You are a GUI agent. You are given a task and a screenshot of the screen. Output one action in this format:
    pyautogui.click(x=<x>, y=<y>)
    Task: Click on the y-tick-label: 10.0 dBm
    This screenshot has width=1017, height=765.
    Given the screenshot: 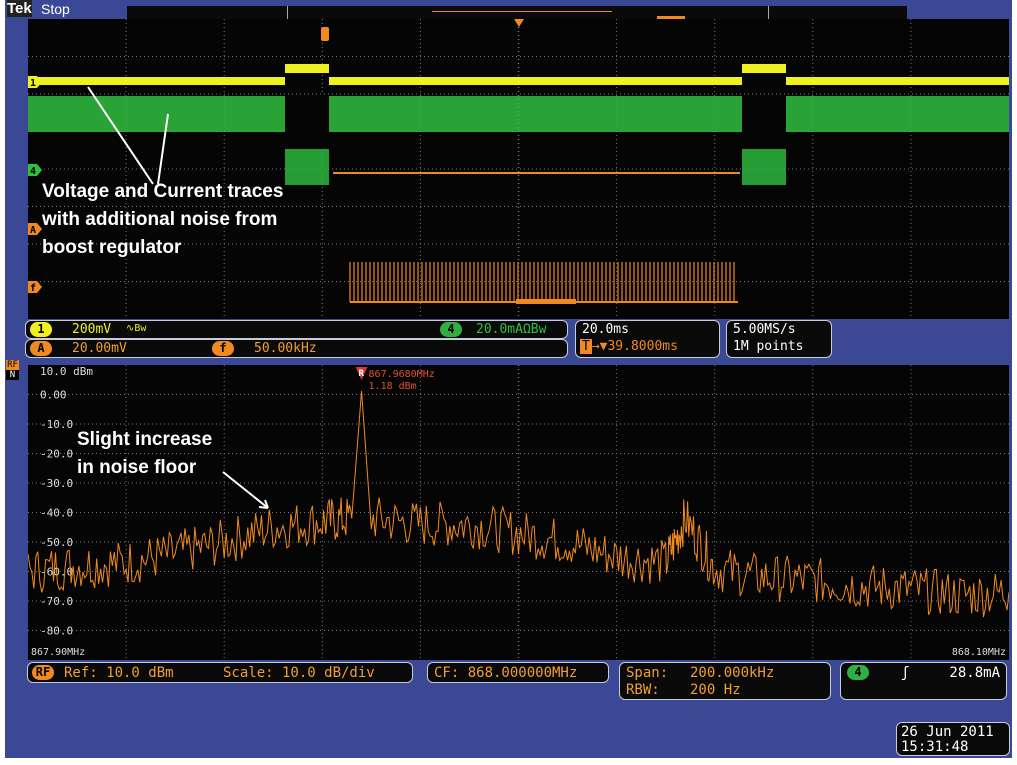 What is the action you would take?
    pyautogui.click(x=66, y=371)
    